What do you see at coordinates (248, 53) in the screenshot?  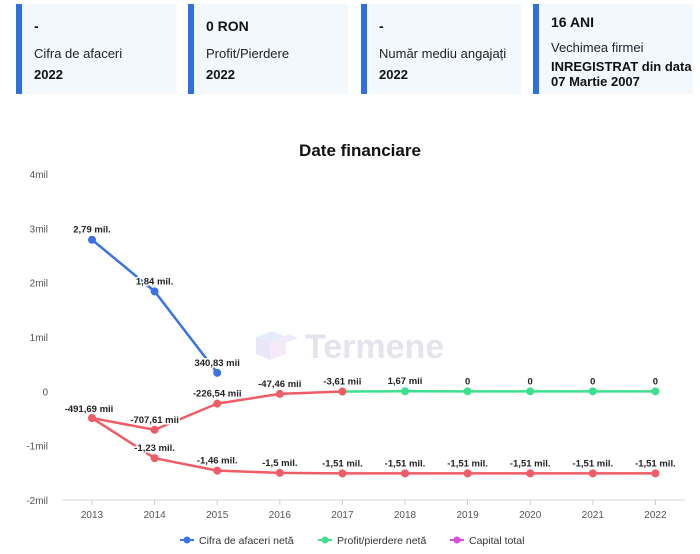 I see `card-profit-label: Profit/Pierdere` at bounding box center [248, 53].